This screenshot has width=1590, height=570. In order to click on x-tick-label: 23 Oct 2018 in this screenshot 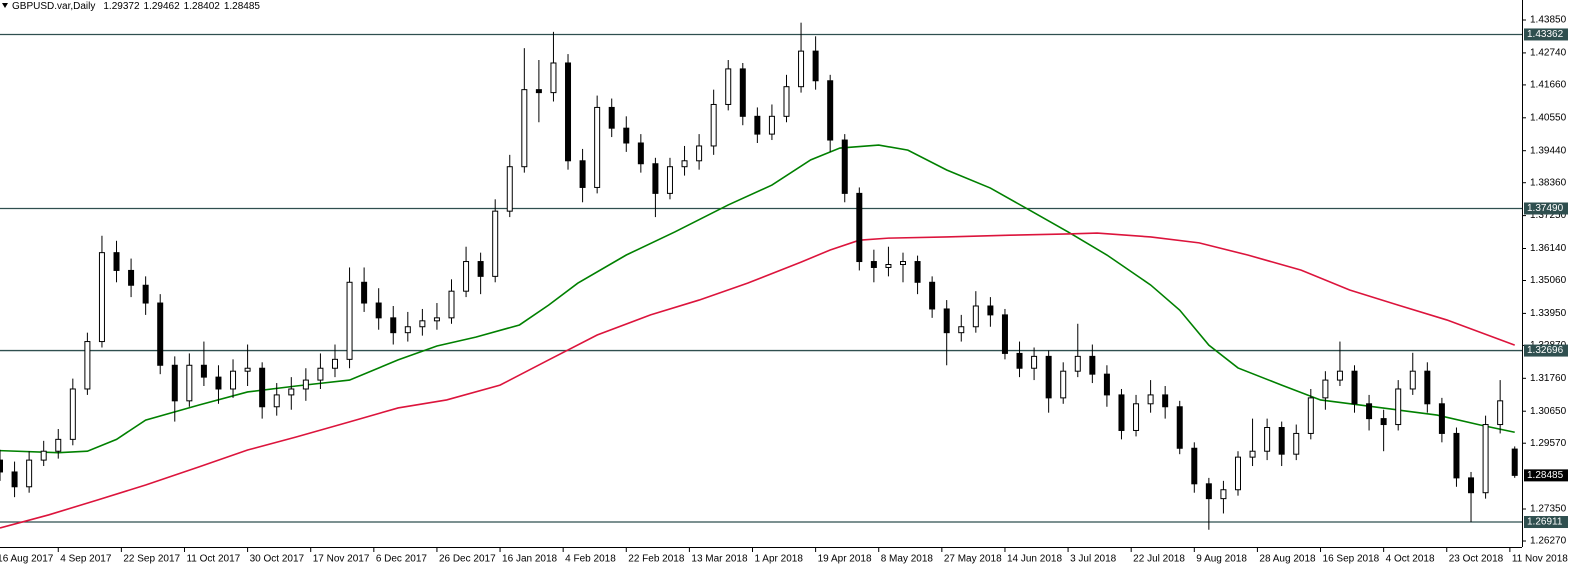, I will do `click(1476, 559)`.